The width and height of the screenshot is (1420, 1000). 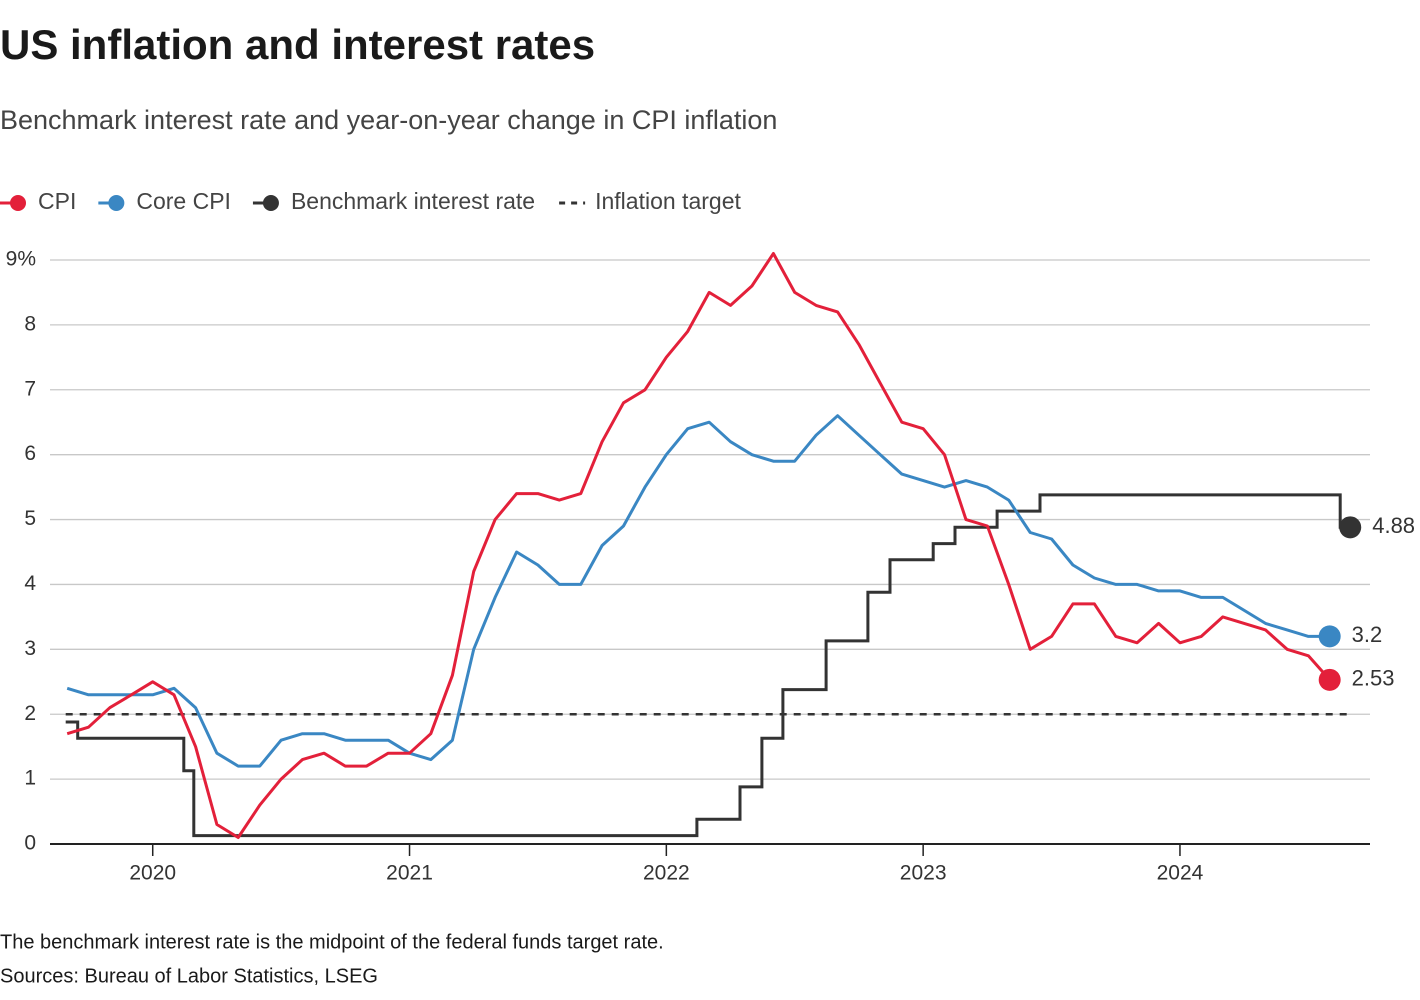 What do you see at coordinates (1373, 678) in the screenshot?
I see `end-label: 2.53` at bounding box center [1373, 678].